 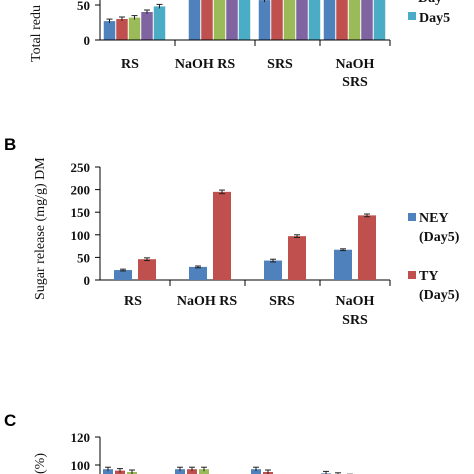 I want to click on legend-label: Day, so click(x=430, y=3).